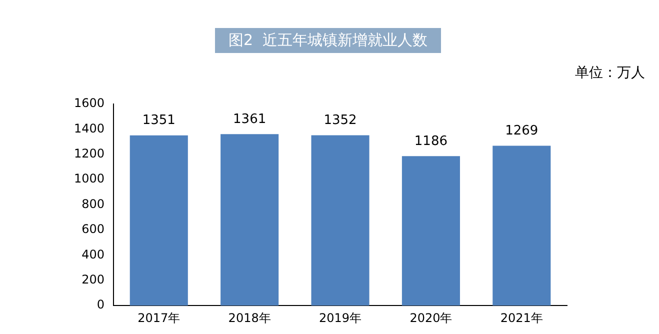 The height and width of the screenshot is (334, 659). Describe the element at coordinates (610, 73) in the screenshot. I see `text: 单位：万人` at that location.